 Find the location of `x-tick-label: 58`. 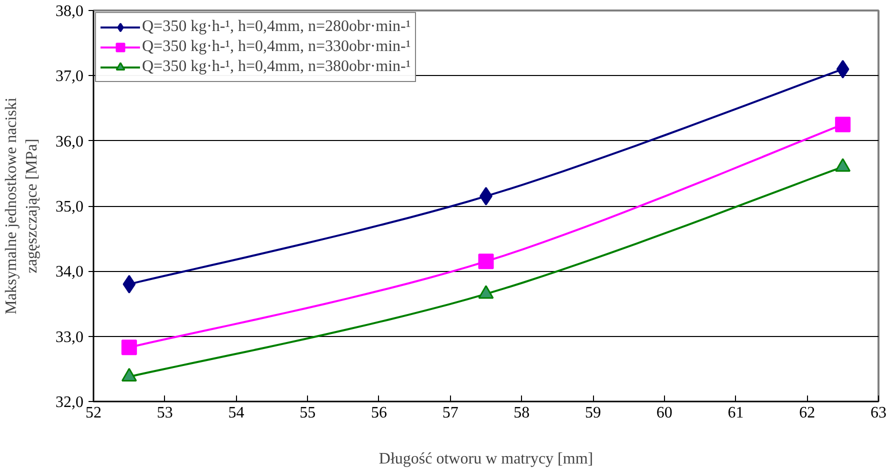

x-tick-label: 58 is located at coordinates (522, 413).